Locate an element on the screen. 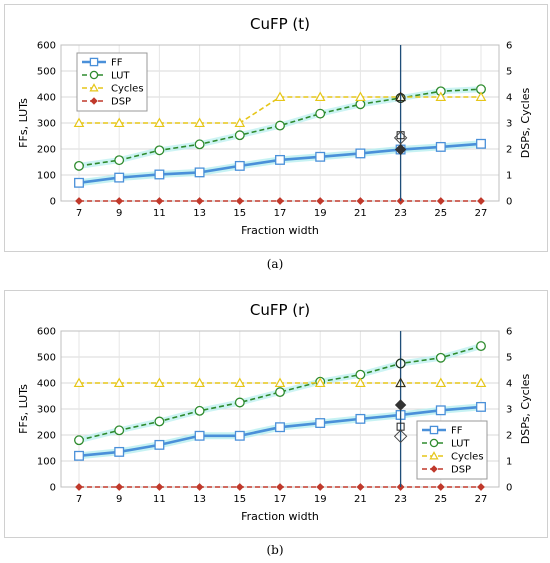  chart-a-y2label: DSPs, Cycles is located at coordinates (525, 123).